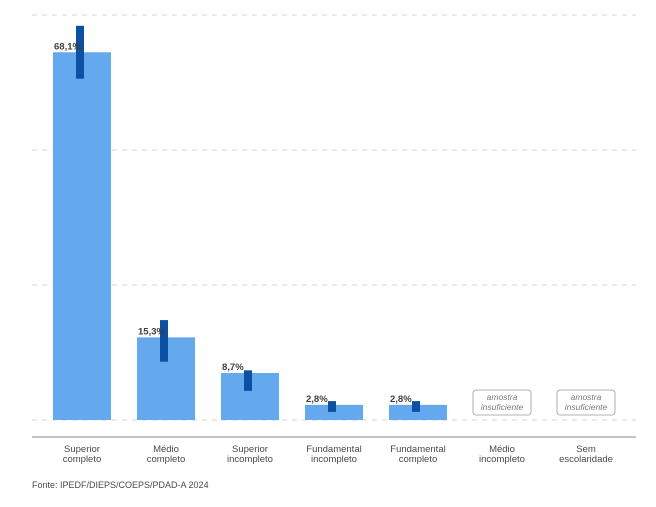 This screenshot has height=507, width=656. I want to click on data-label: 8,7%, so click(233, 367).